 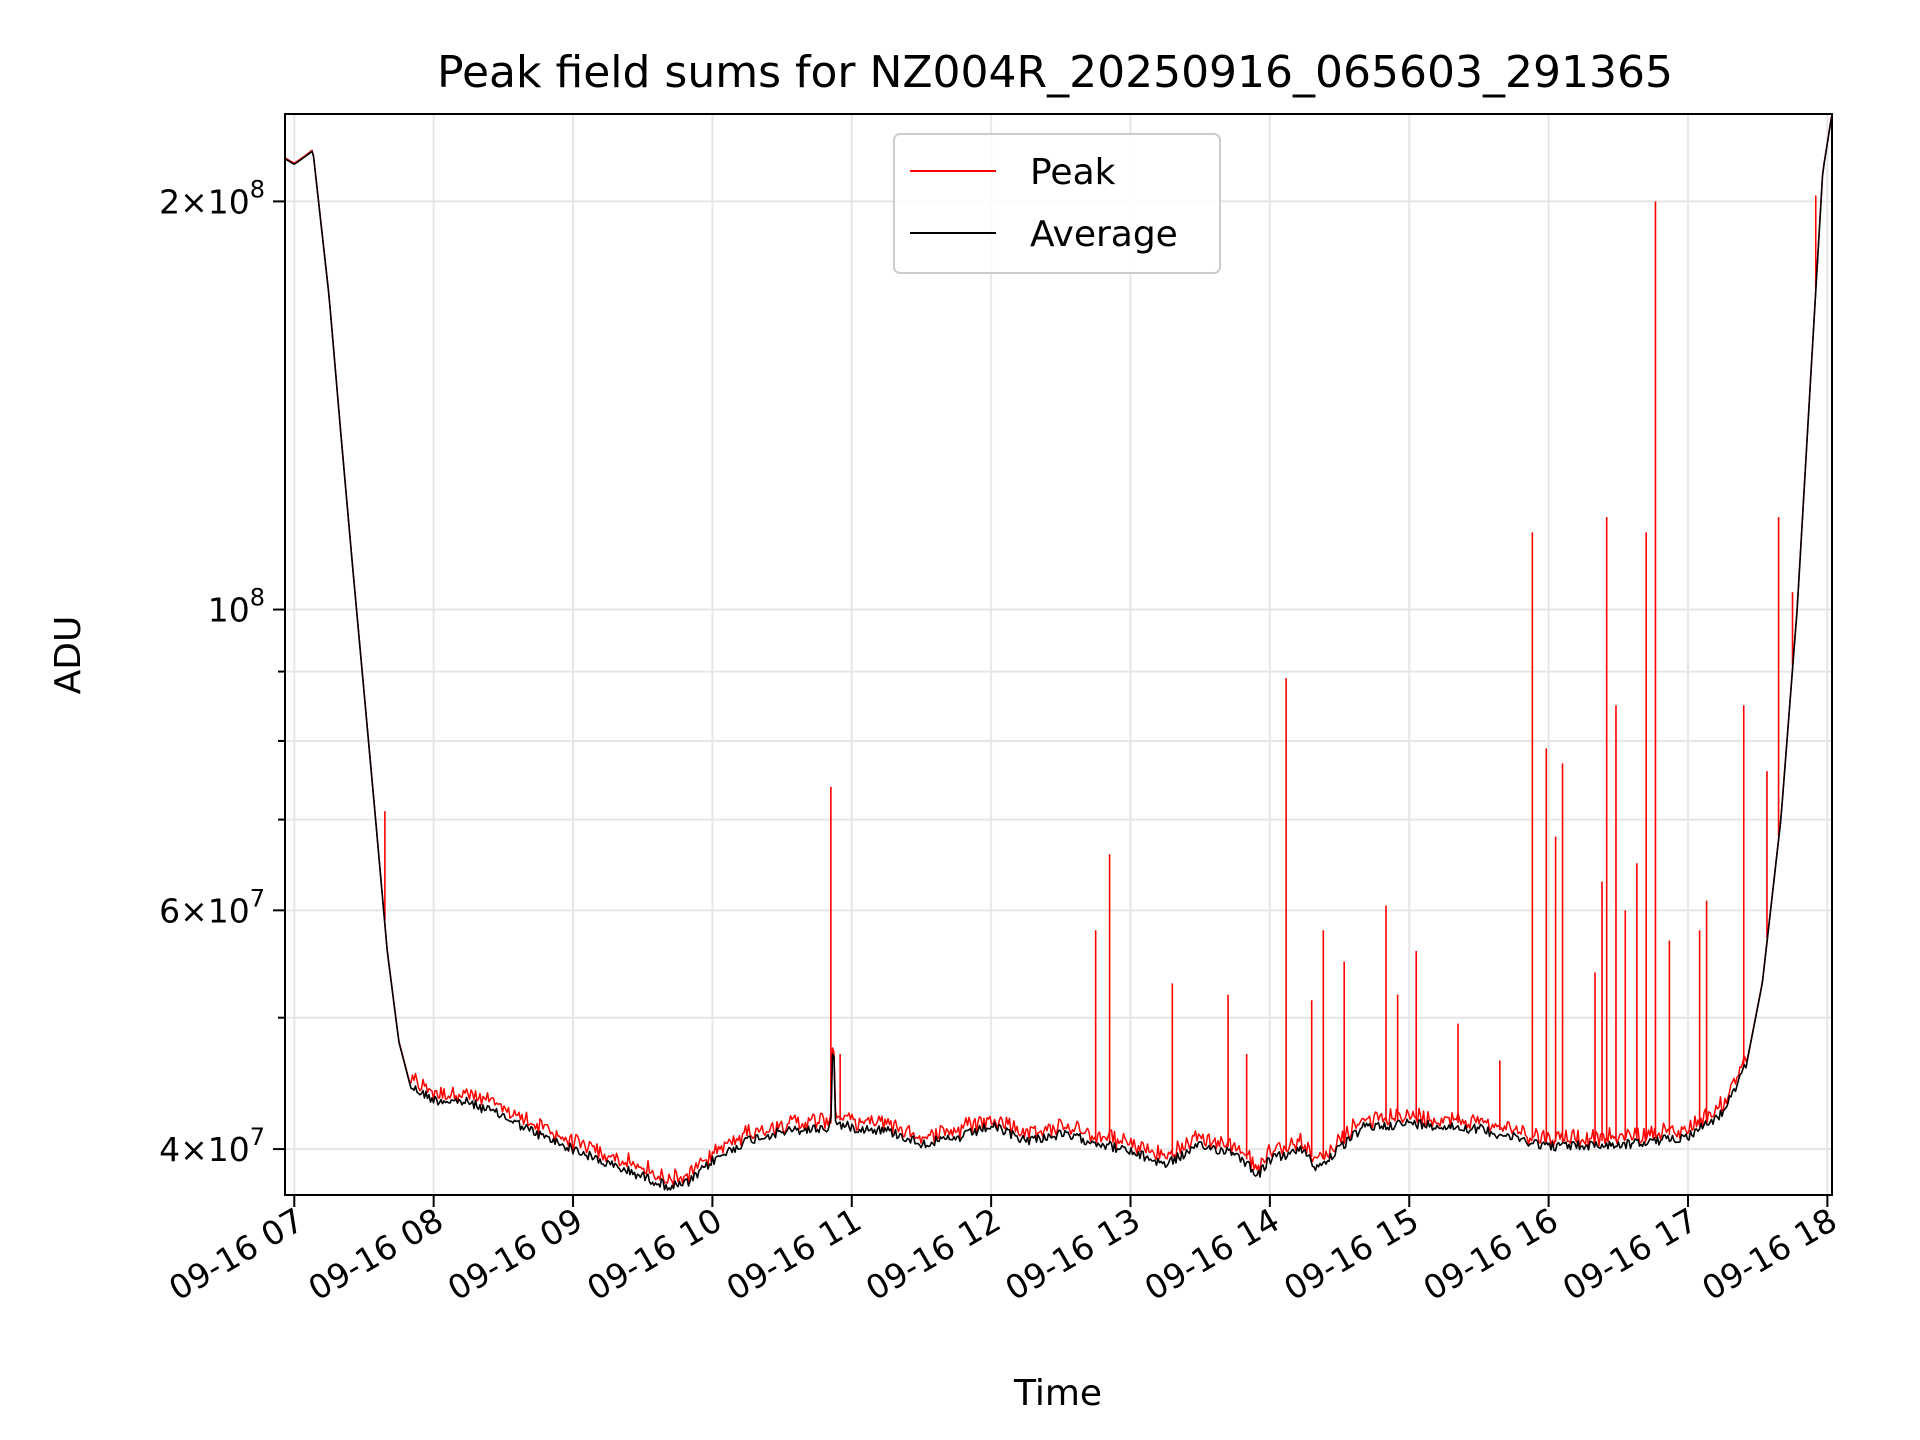 I want to click on legend: Peak Average, so click(x=1057, y=203).